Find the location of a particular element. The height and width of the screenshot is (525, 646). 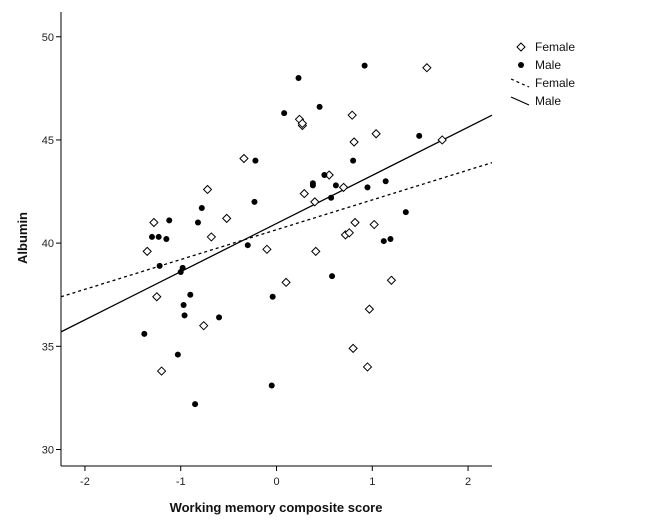

y-tick-label: 45 is located at coordinates (48, 141).